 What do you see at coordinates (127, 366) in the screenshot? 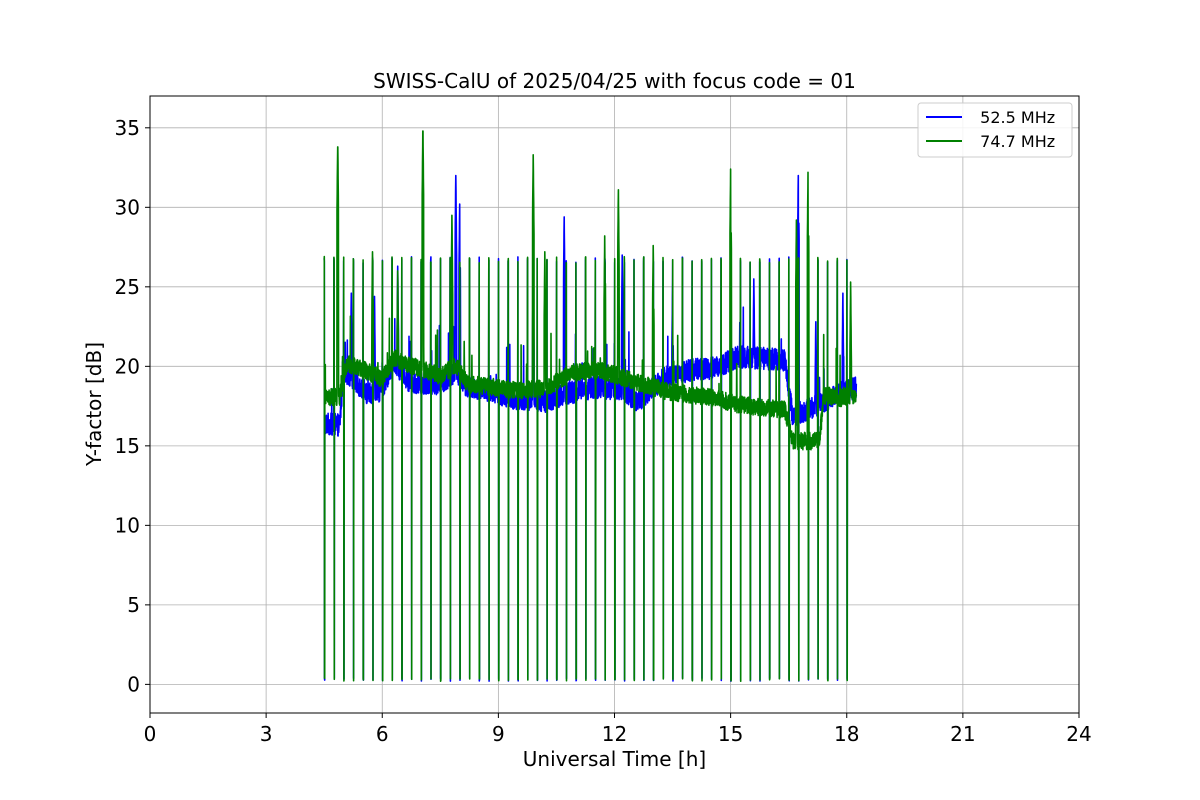
I see `y-tick-label: 20` at bounding box center [127, 366].